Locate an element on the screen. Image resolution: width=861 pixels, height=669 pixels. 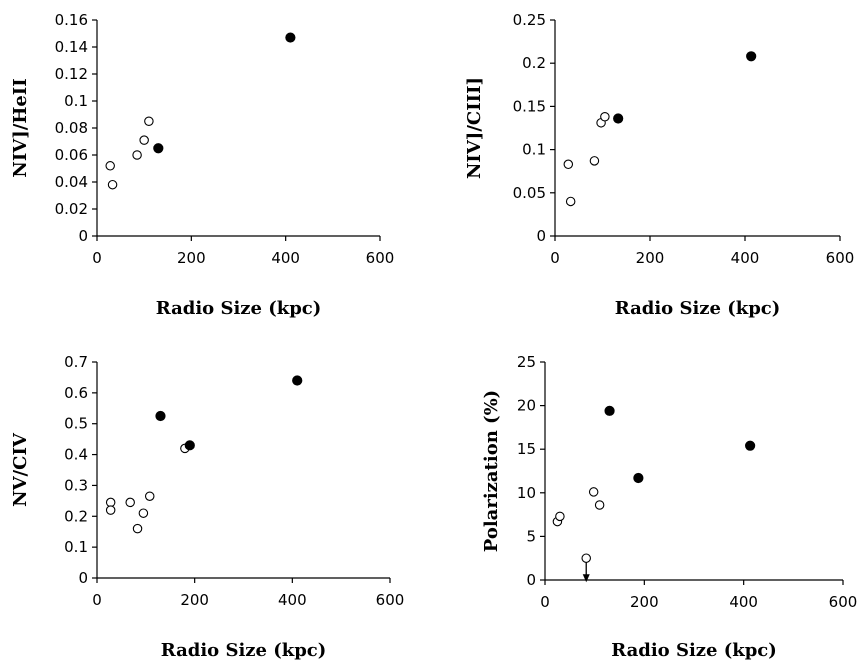
y-tick-label: 10 is located at coordinates (526, 493).